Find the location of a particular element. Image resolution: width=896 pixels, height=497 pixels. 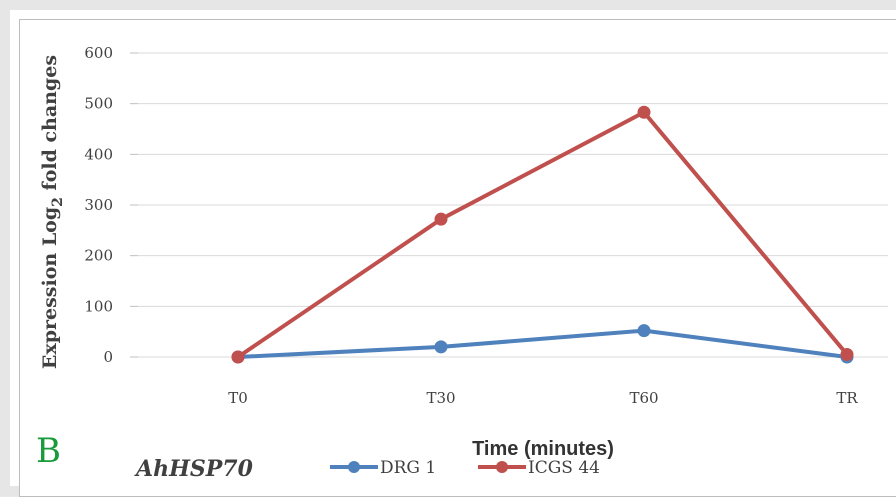

y-axis-ticks: 0 100 200 300 400 500 600 is located at coordinates (98, 205).